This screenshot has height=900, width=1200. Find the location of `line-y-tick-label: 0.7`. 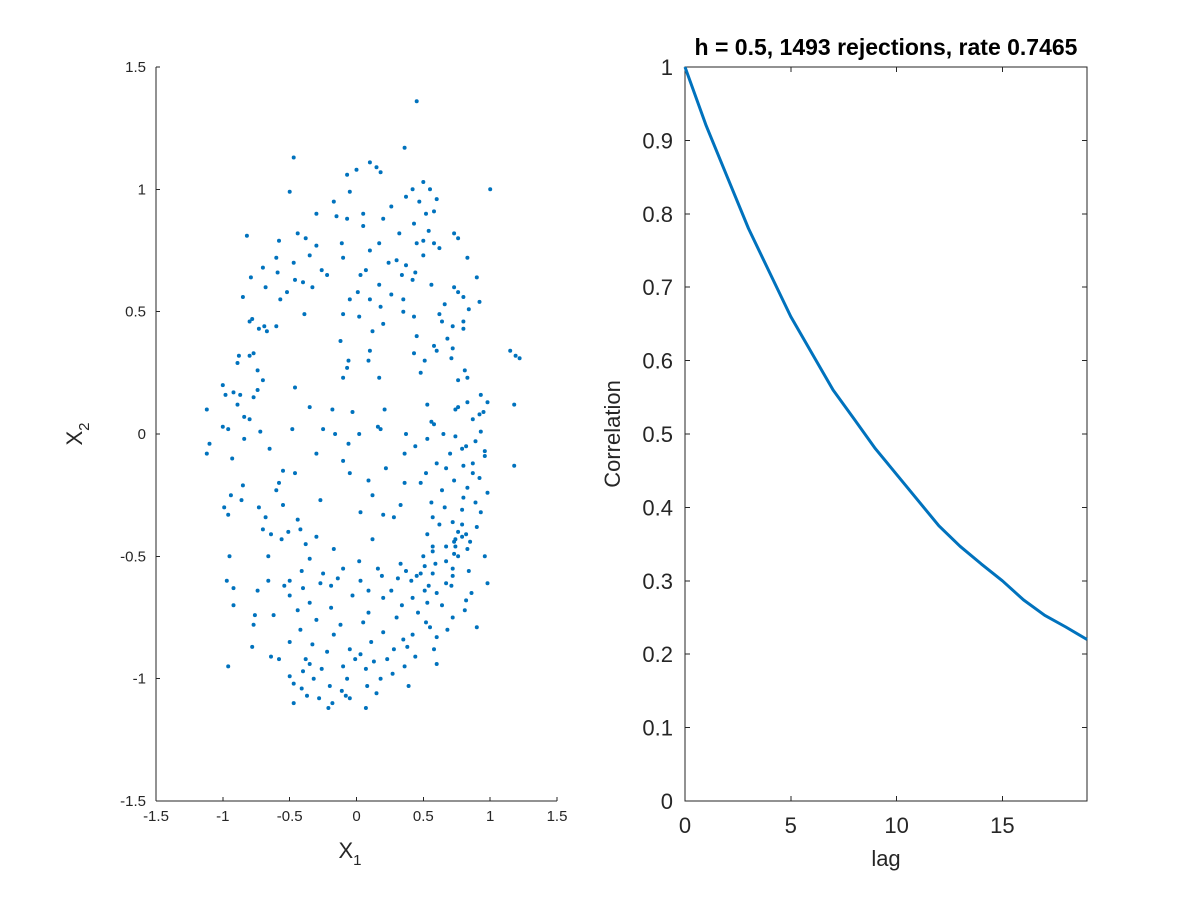

line-y-tick-label: 0.7 is located at coordinates (657, 287).